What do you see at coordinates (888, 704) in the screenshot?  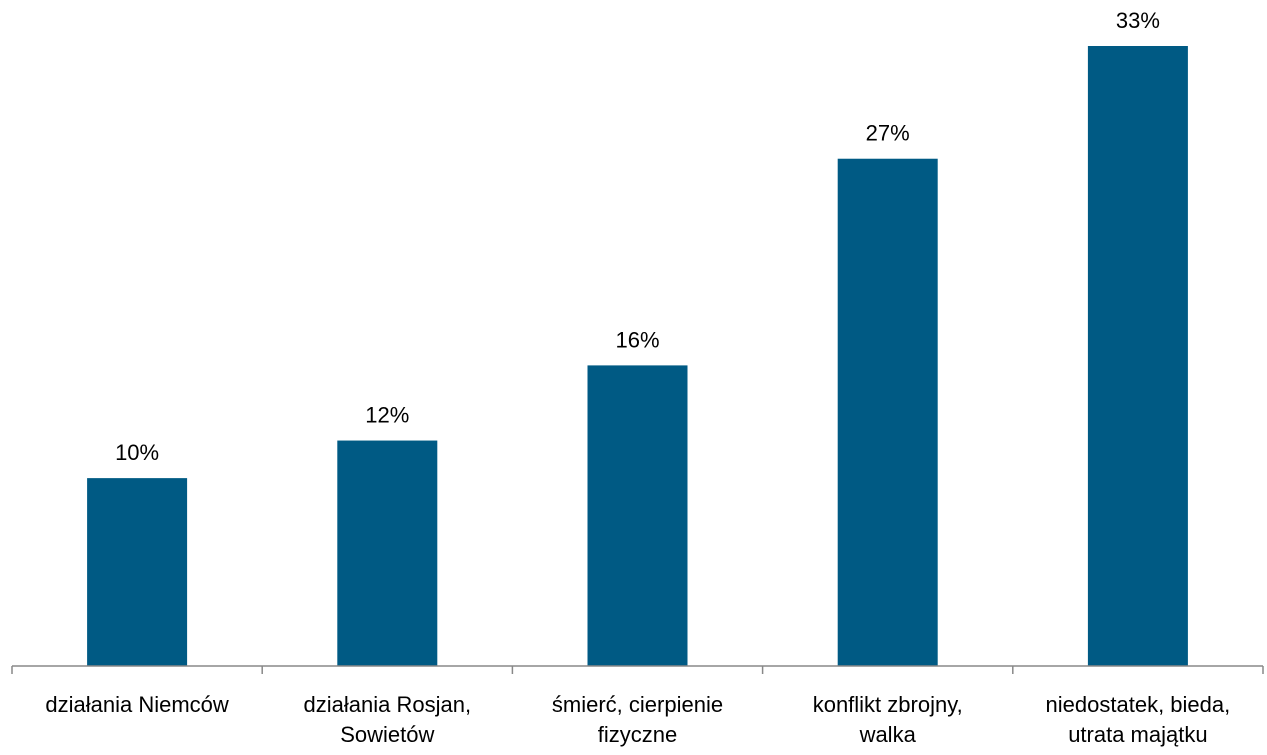 I see `category-label-4-line-1: konflikt zbrojny,` at bounding box center [888, 704].